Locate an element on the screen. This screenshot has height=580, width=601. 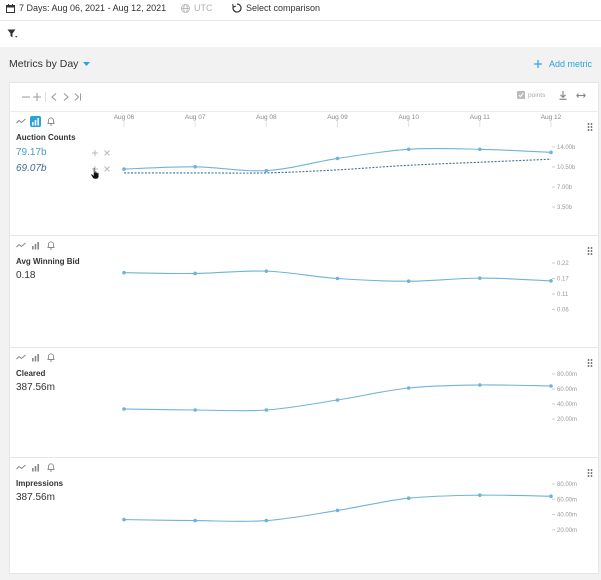
calendar-icon is located at coordinates (10, 8).